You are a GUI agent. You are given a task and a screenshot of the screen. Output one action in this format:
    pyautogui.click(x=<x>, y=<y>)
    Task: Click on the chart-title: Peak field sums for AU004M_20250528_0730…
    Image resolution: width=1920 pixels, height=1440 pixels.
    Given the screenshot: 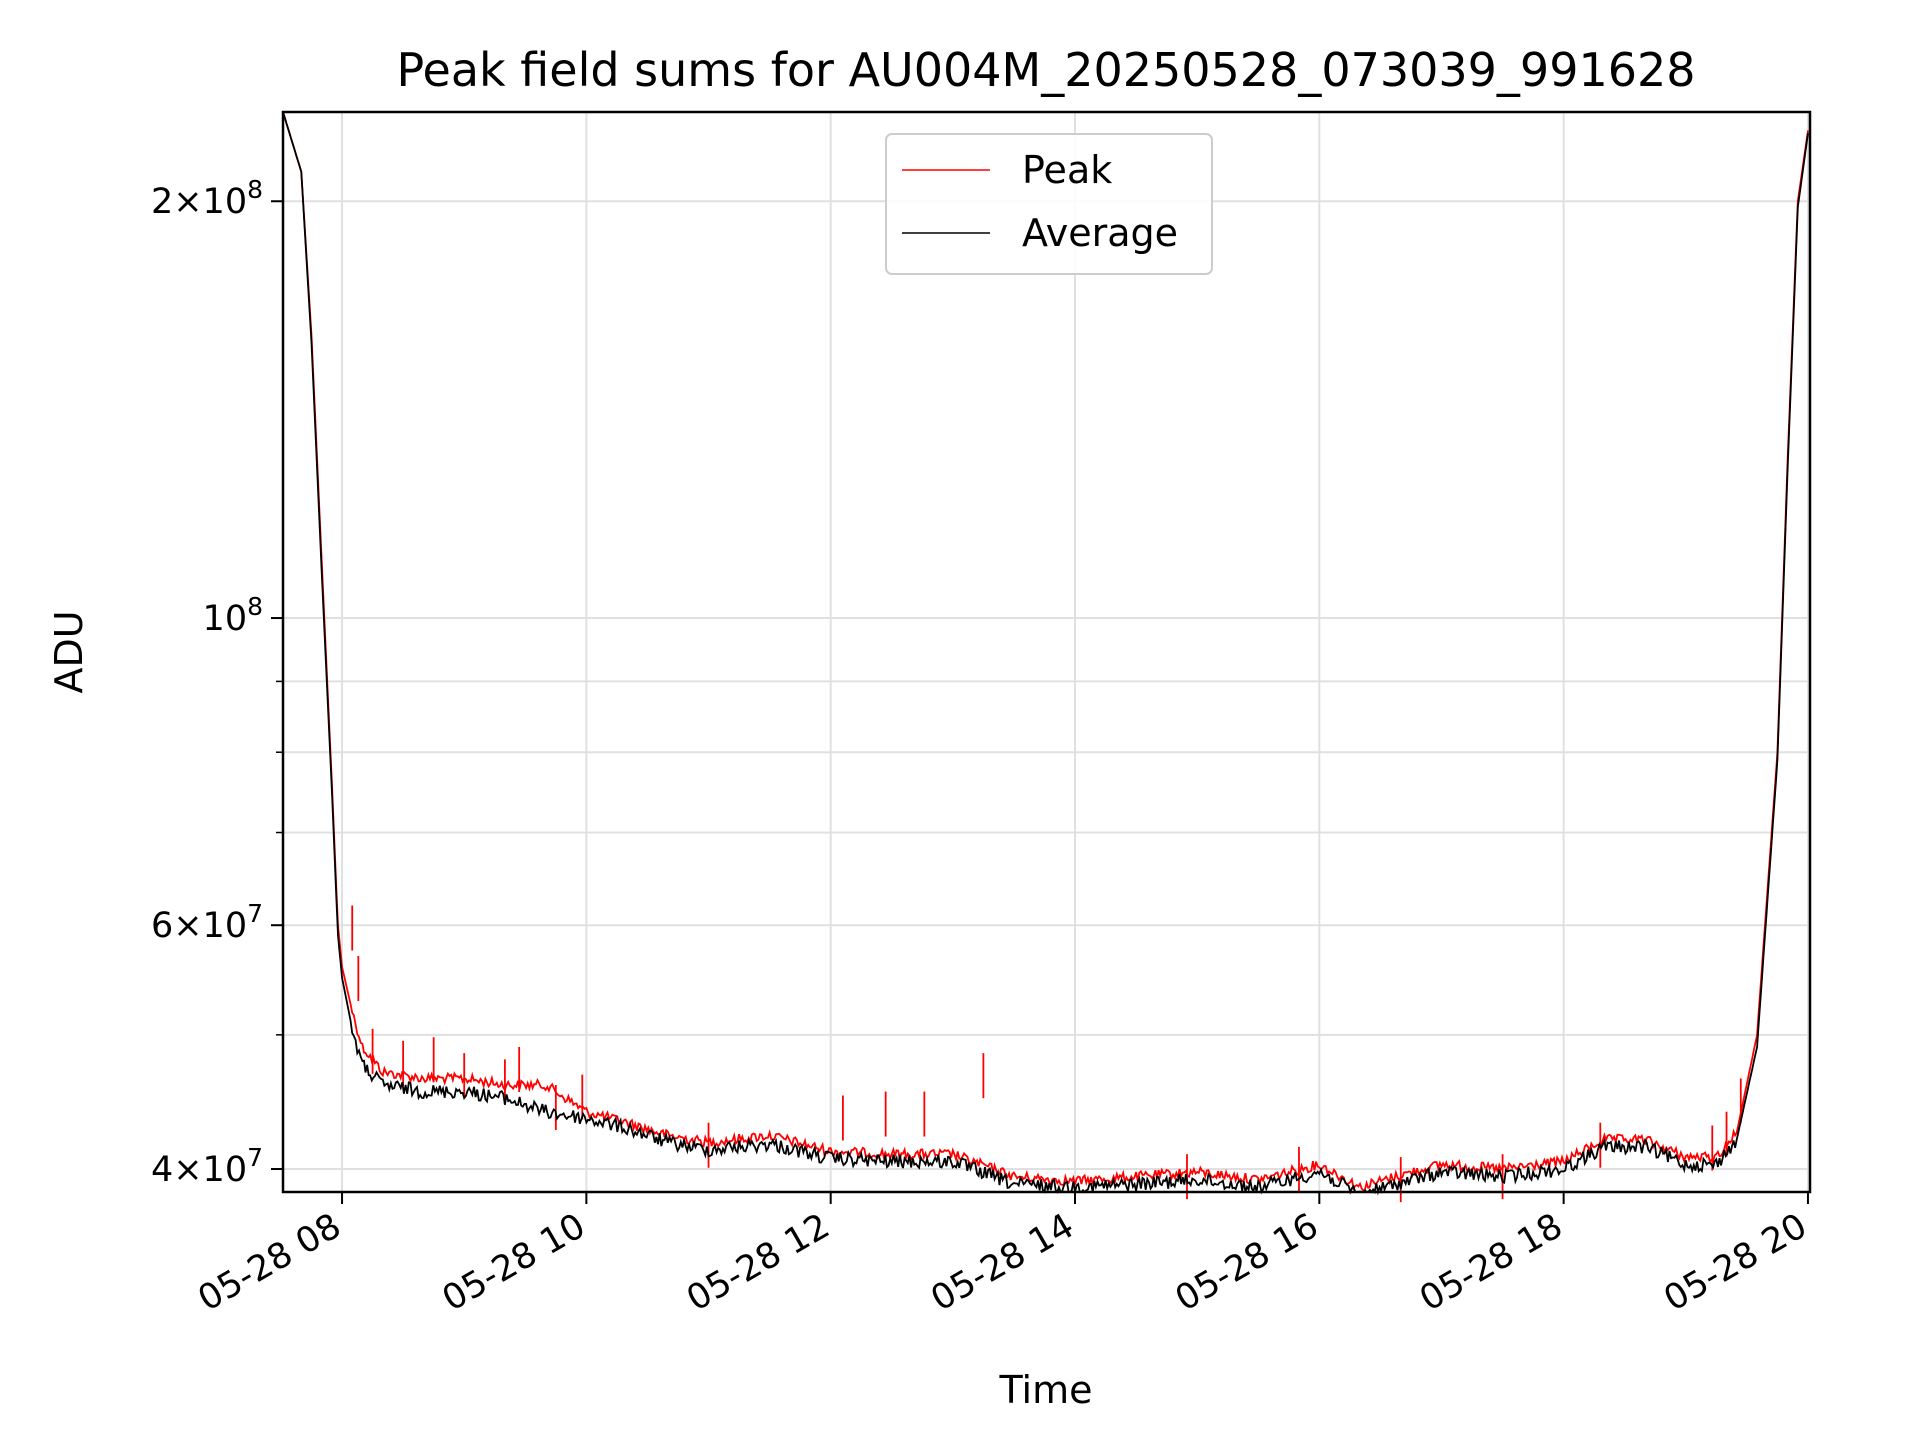 What is the action you would take?
    pyautogui.click(x=1045, y=70)
    